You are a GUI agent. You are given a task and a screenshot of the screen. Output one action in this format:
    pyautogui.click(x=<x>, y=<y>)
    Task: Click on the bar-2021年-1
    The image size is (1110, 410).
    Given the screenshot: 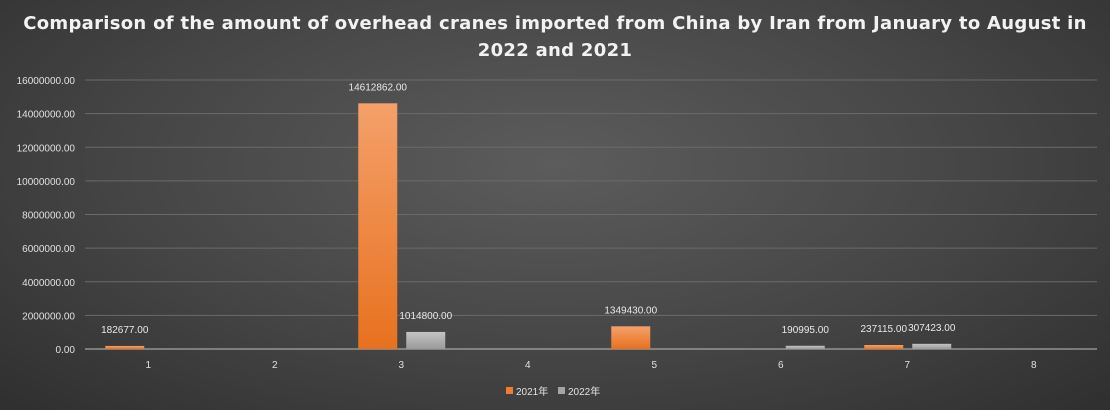 What is the action you would take?
    pyautogui.click(x=125, y=347)
    